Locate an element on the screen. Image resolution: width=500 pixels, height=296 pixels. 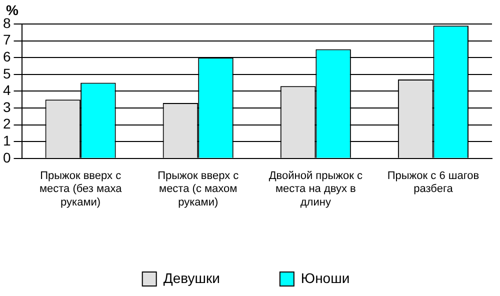
y-tick-label: 3 is located at coordinates (6, 106).